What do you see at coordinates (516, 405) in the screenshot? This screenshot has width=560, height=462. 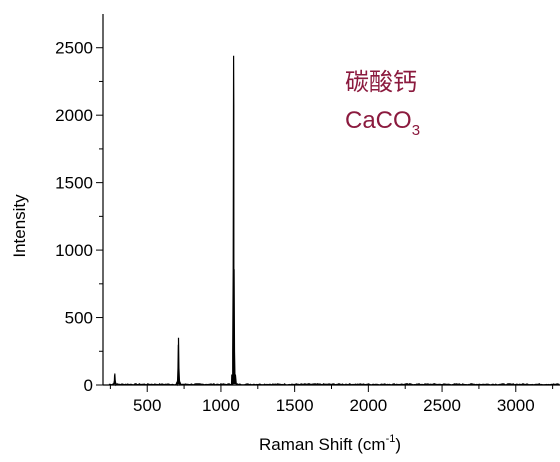 I see `x-tick-label: 3000` at bounding box center [516, 405].